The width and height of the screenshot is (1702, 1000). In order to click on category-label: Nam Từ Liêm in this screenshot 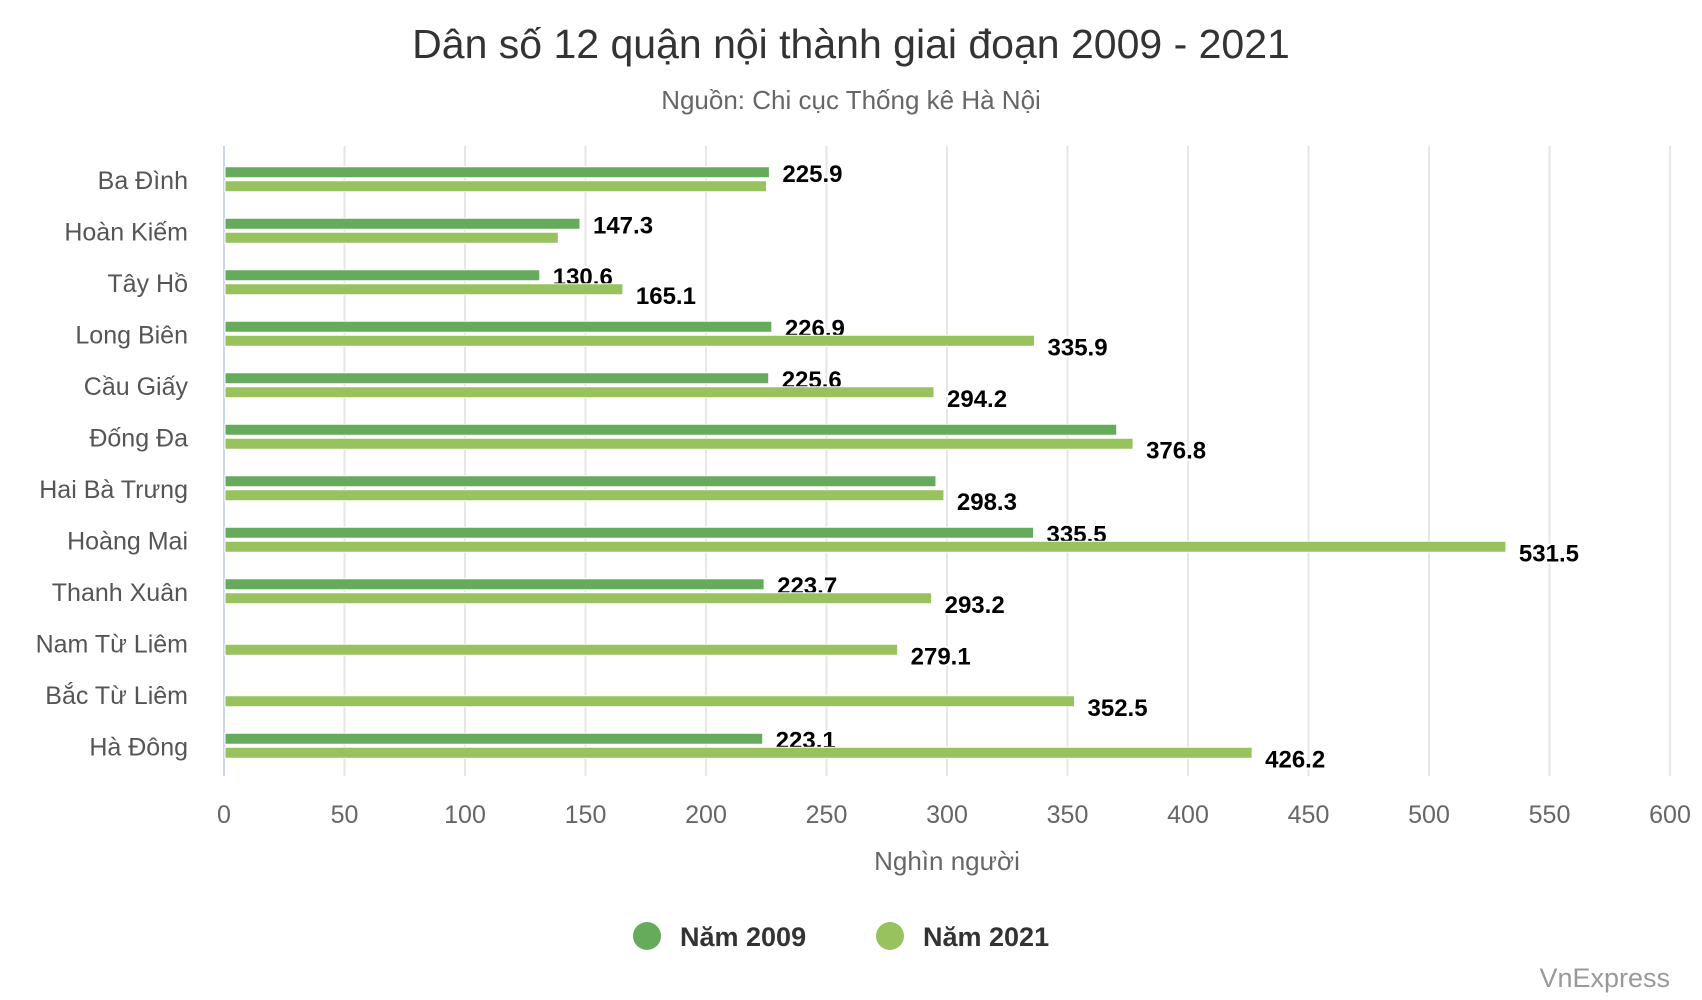, I will do `click(112, 644)`.